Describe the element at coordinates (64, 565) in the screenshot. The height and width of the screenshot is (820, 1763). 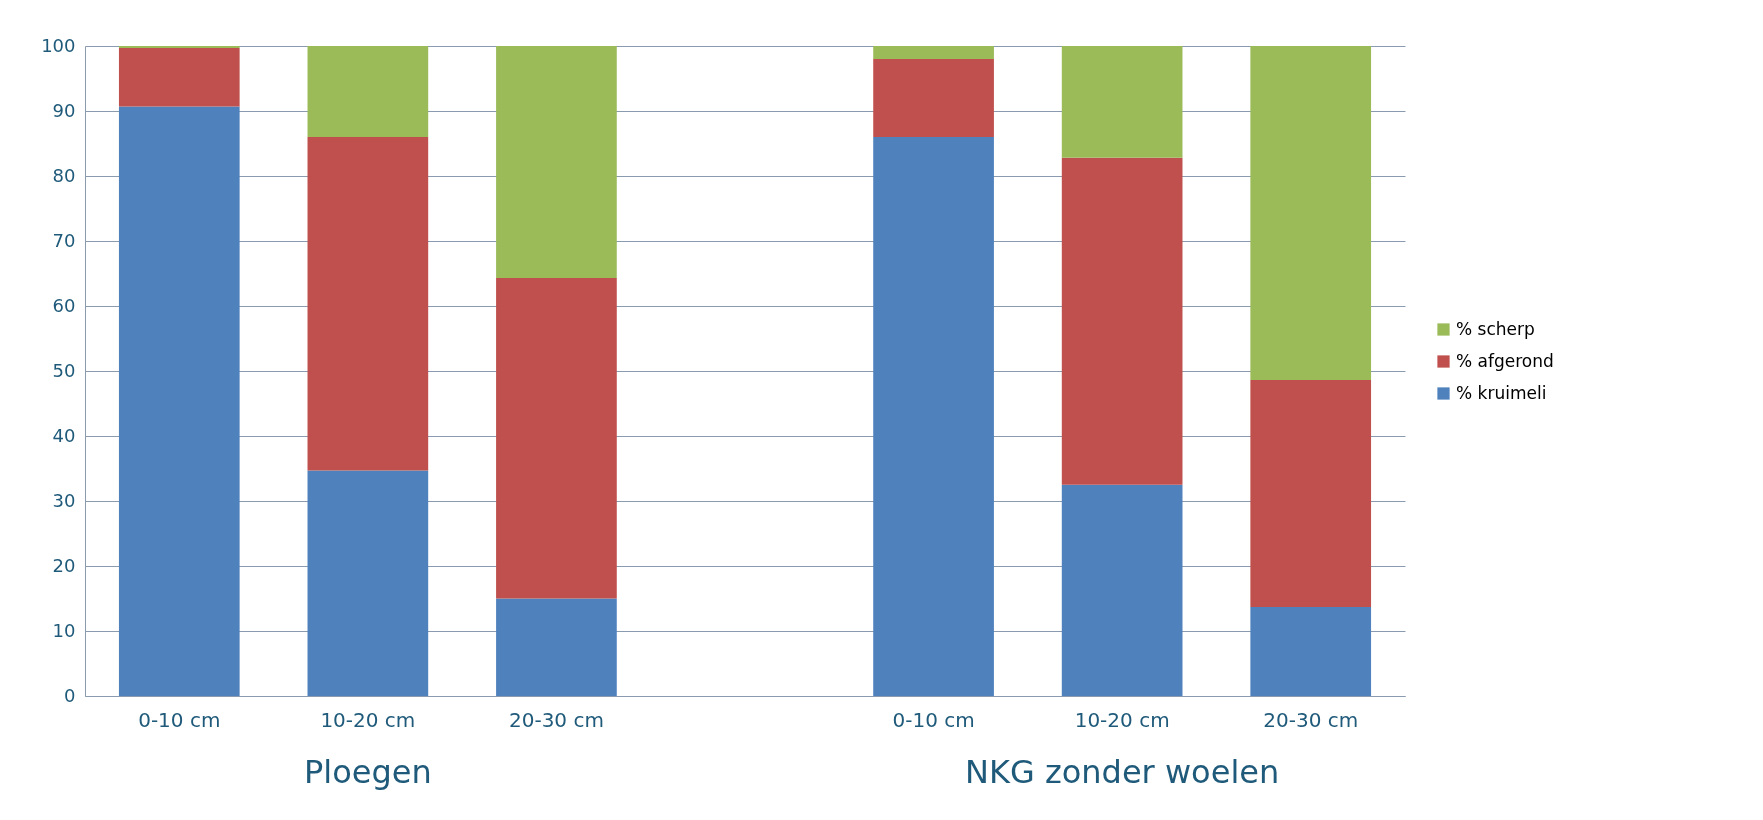
I see `y-tick-label: 20` at that location.